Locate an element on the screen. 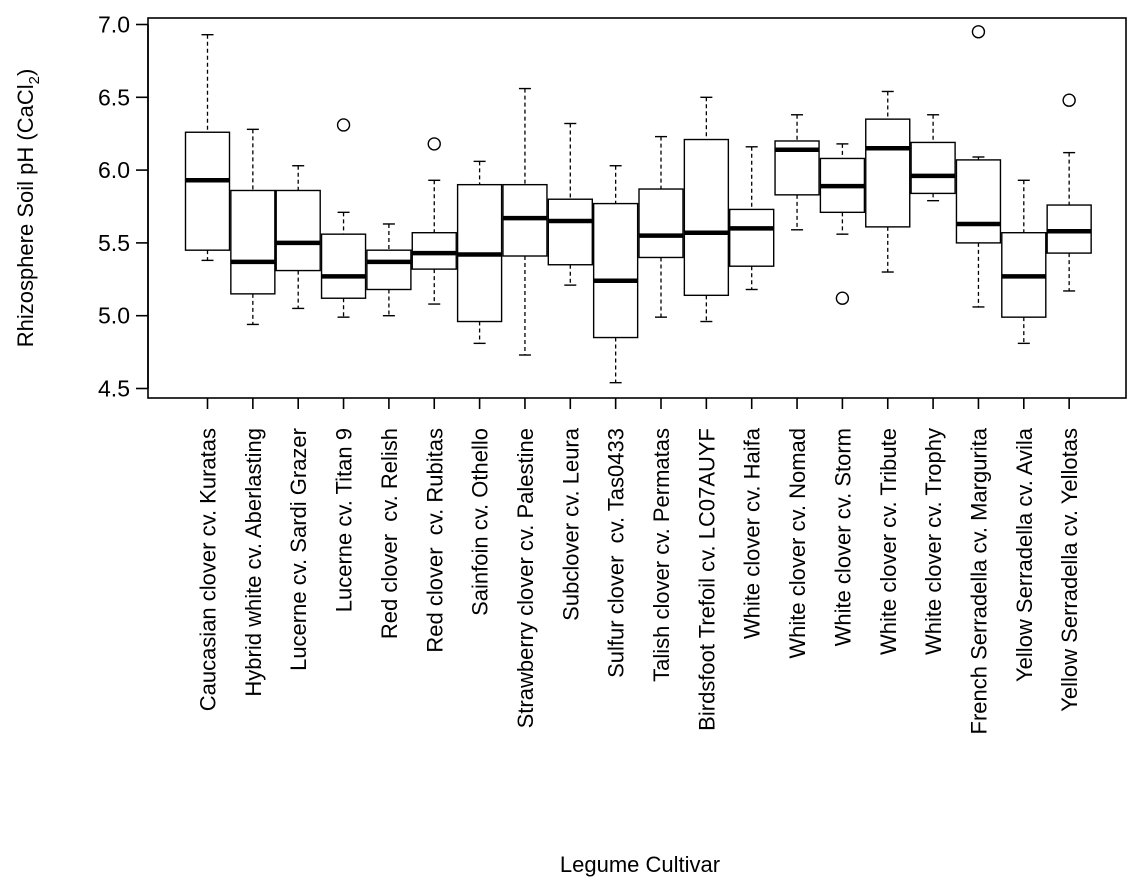 The image size is (1128, 888). x-category-label: Subclover cv. Leura is located at coordinates (570, 524).